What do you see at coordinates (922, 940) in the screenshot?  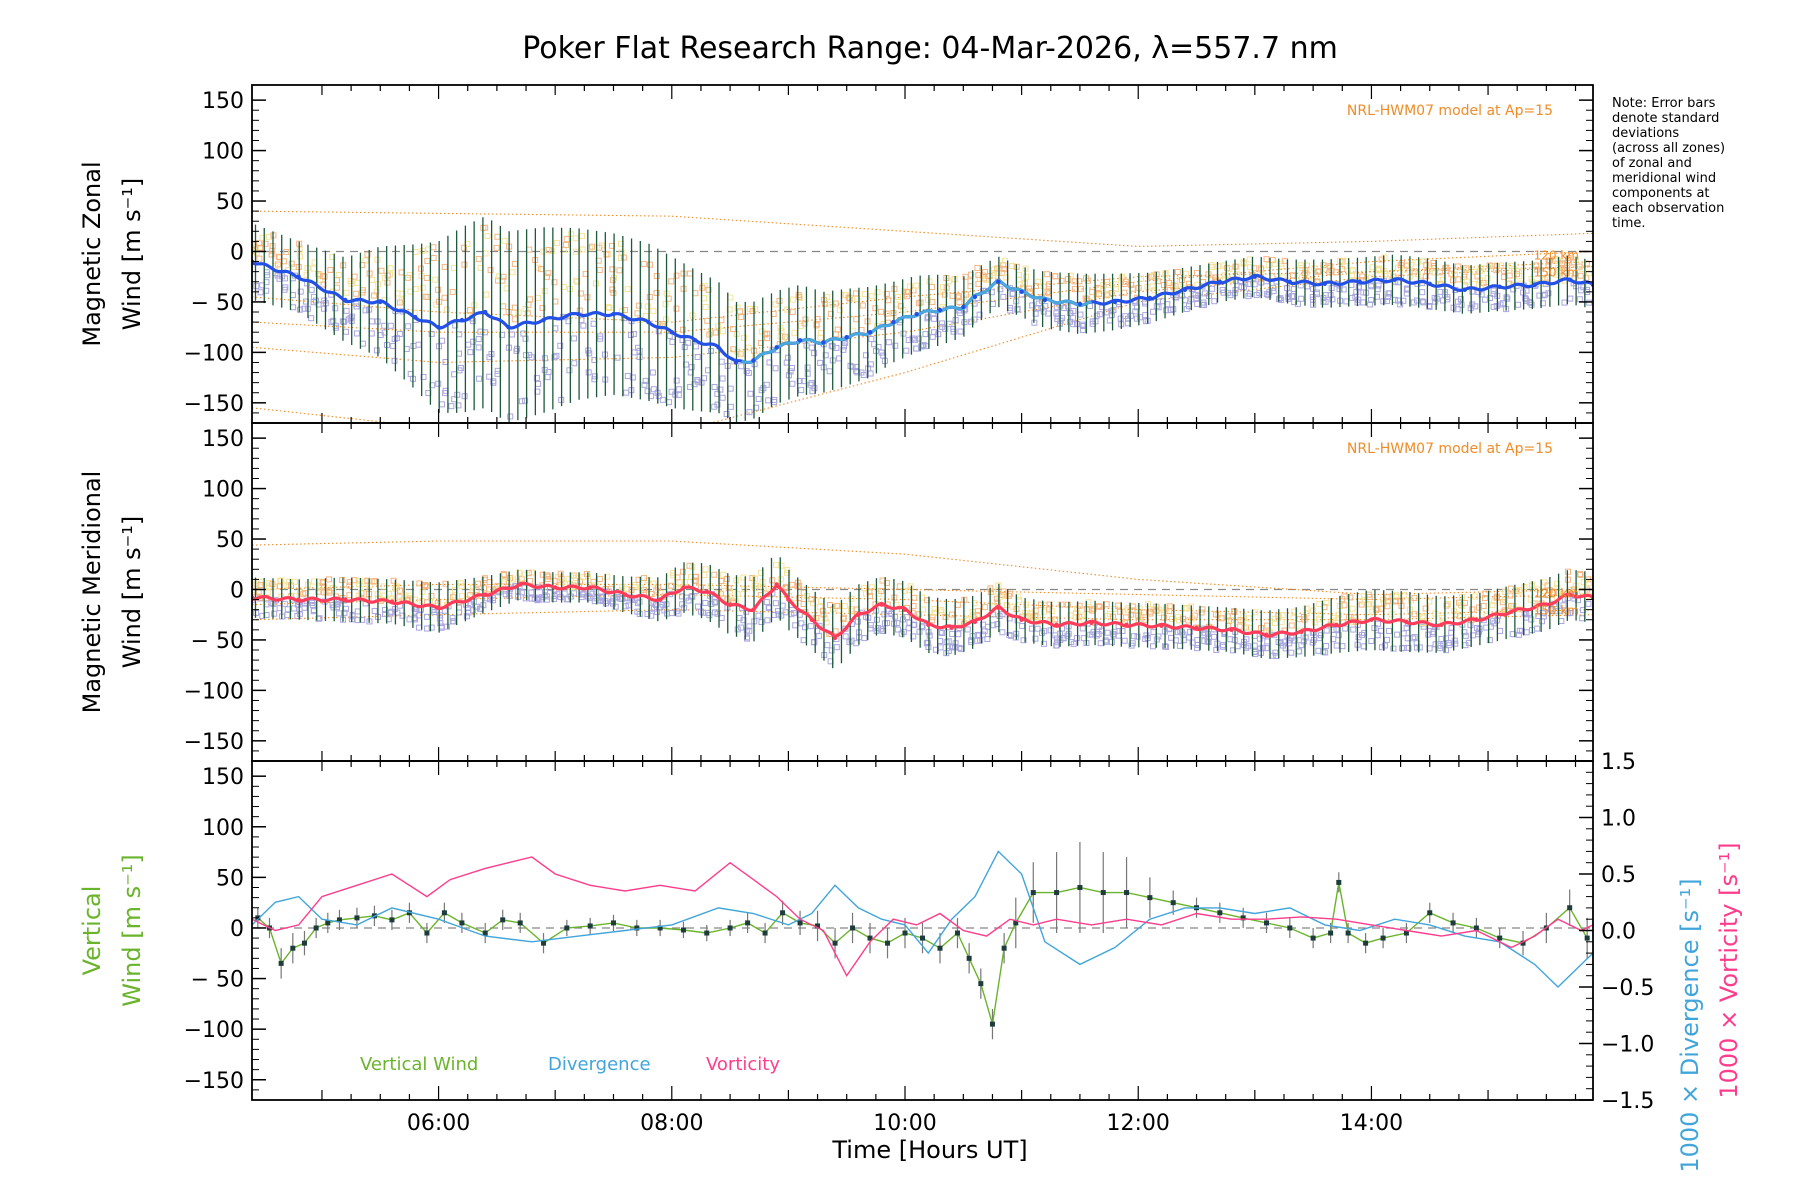 I see `error-bars-vertical` at bounding box center [922, 940].